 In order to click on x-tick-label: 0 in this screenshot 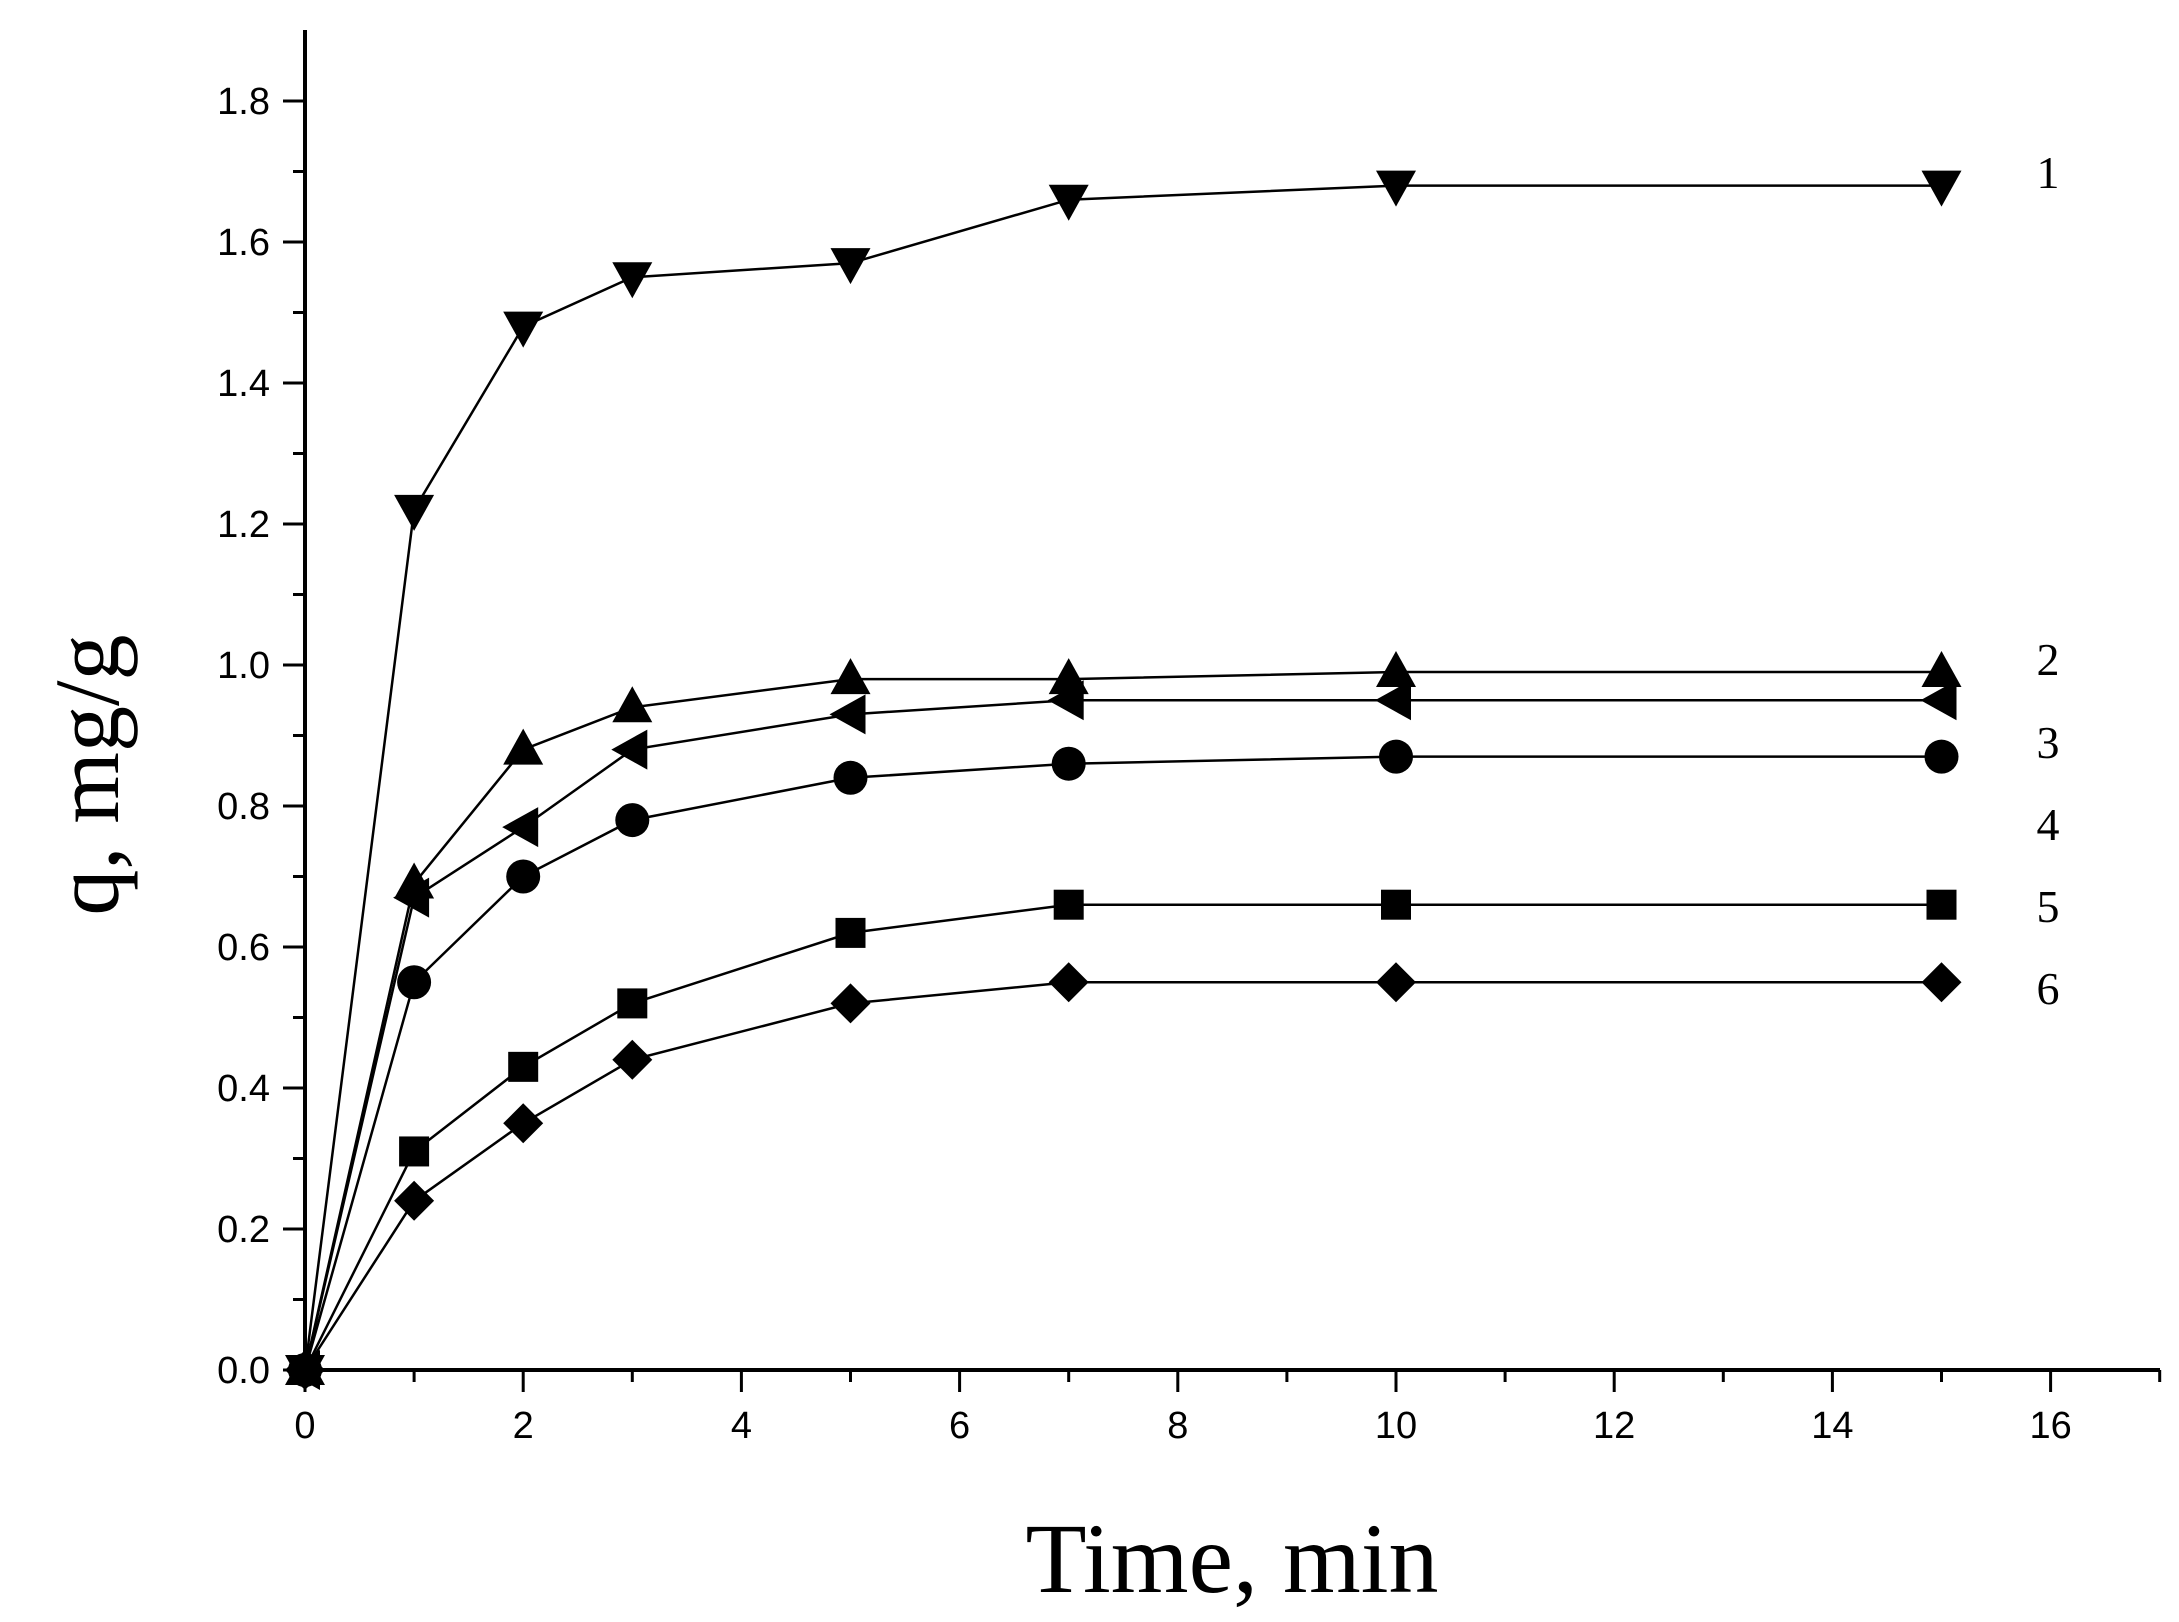, I will do `click(304, 1426)`.